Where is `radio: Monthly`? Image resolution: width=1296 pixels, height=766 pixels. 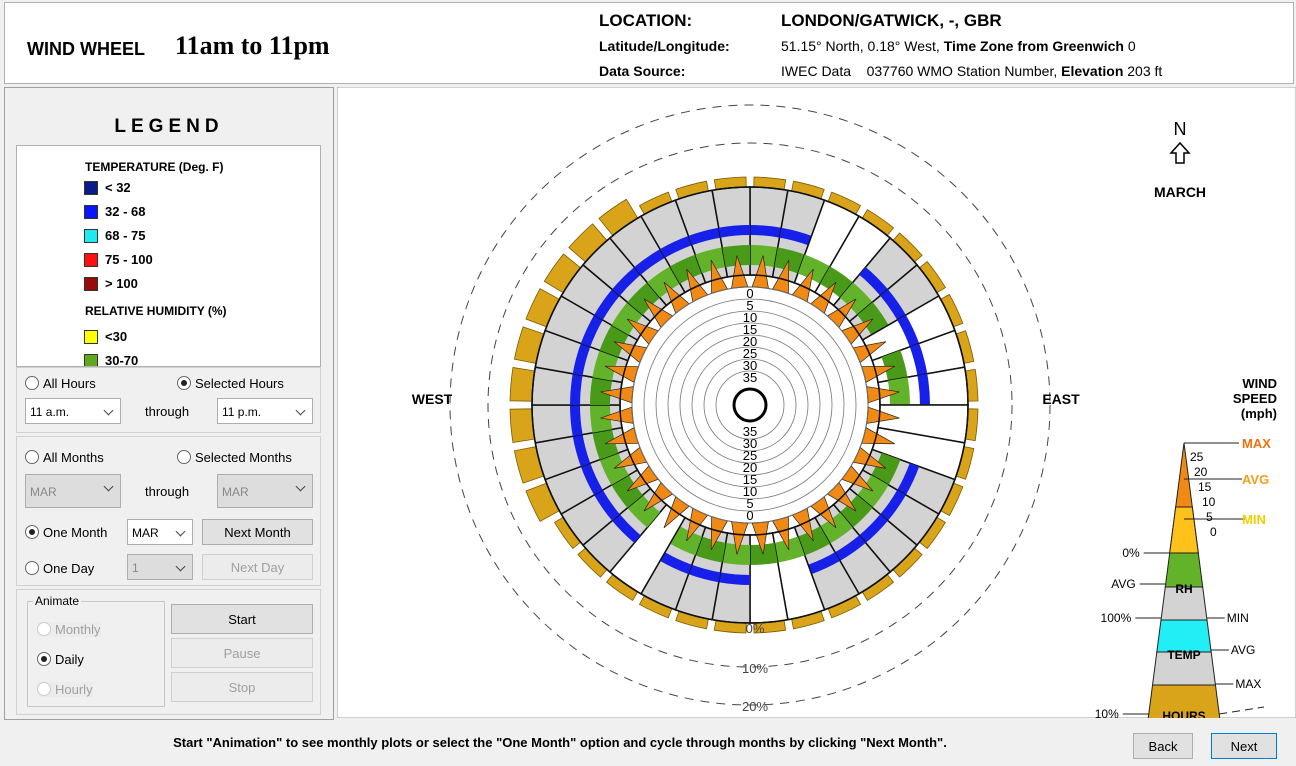
radio: Monthly is located at coordinates (69, 629).